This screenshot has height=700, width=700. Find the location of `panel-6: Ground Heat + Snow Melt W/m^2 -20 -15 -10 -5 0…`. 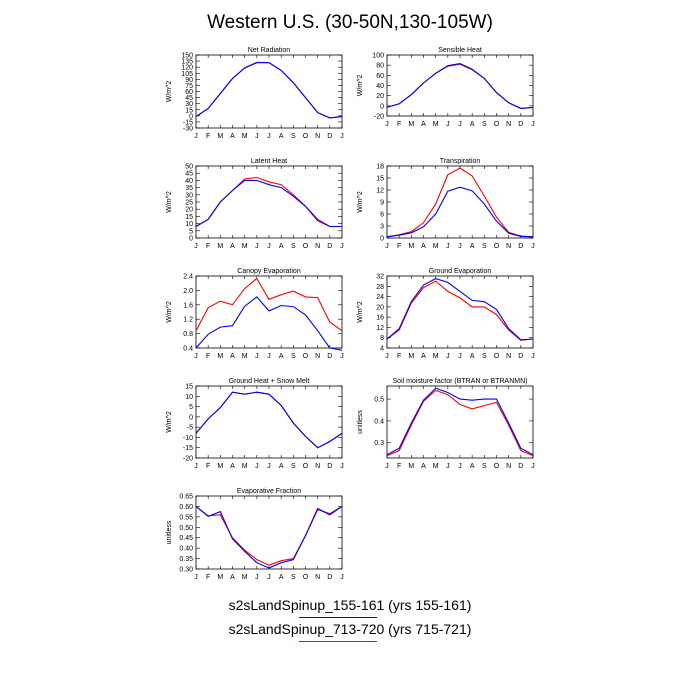

panel-6: Ground Heat + Snow Melt W/m^2 -20 -15 -10 -5 0… is located at coordinates (255, 424).